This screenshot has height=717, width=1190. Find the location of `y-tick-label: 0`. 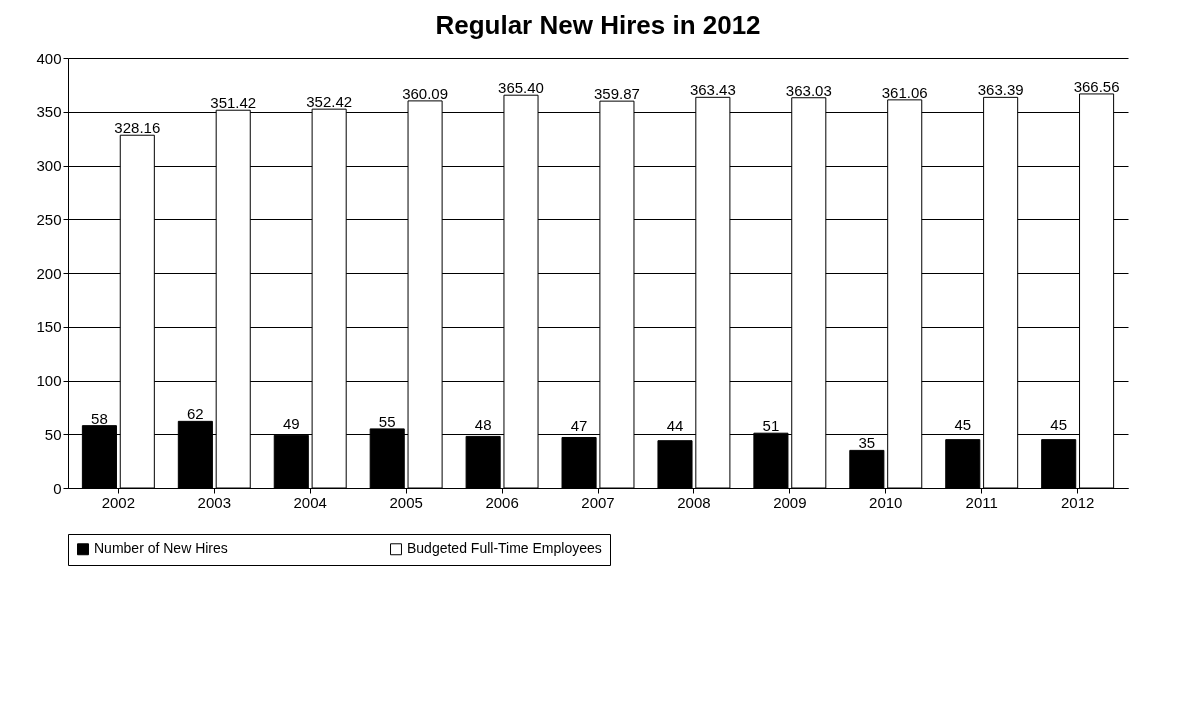

y-tick-label: 0 is located at coordinates (57, 488).